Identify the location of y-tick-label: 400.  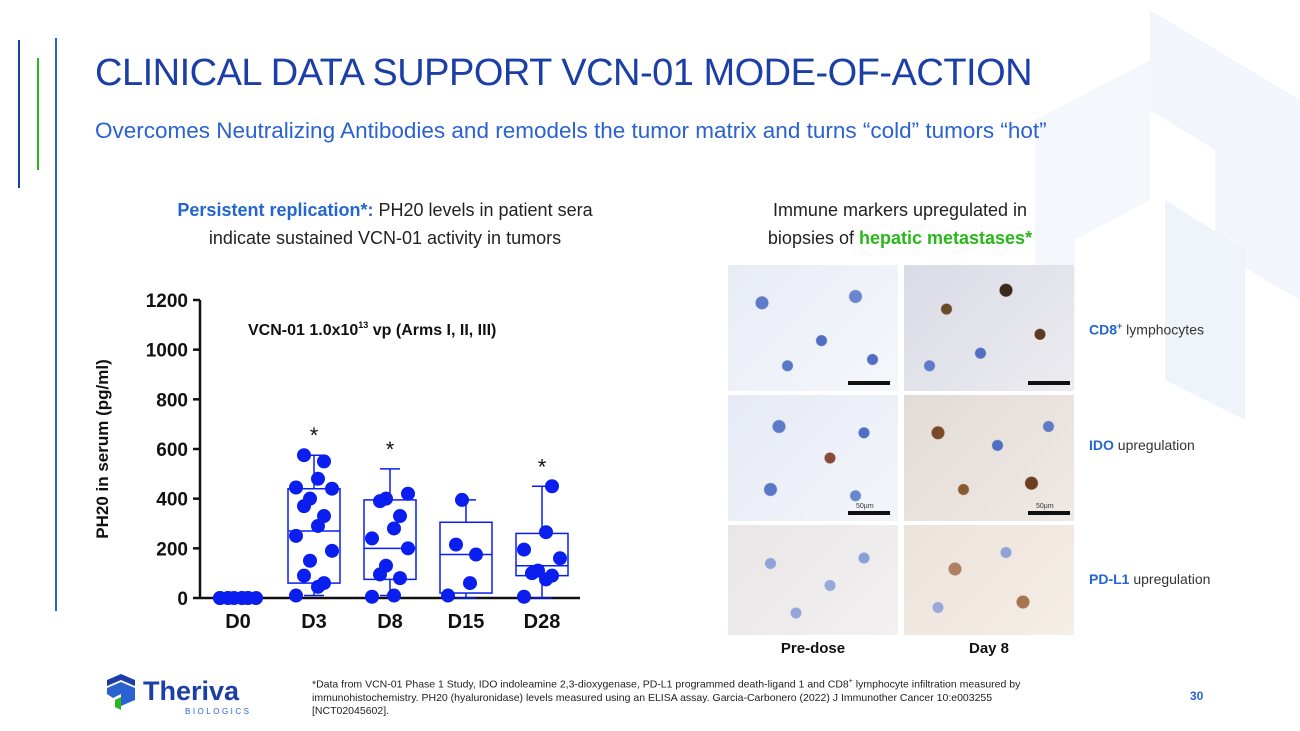
(172, 500).